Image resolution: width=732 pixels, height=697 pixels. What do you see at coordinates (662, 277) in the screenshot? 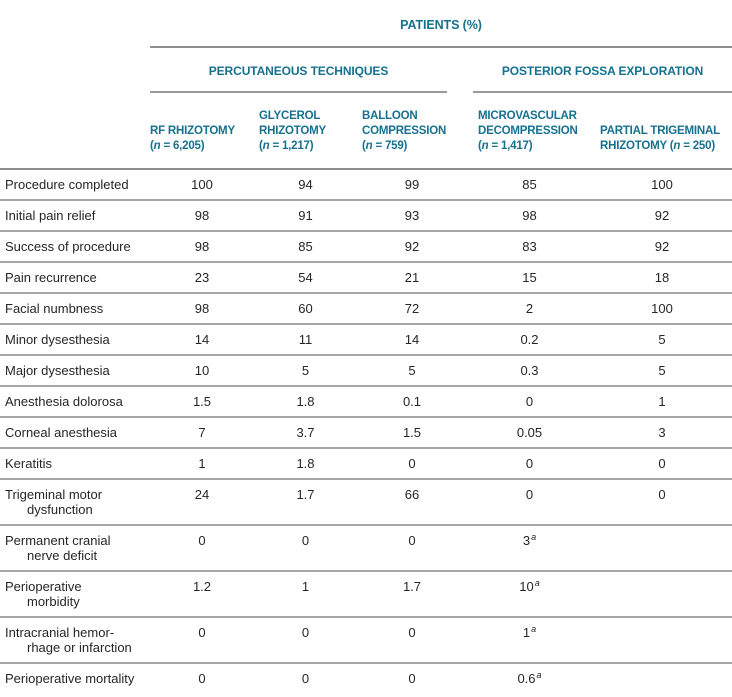
I see `value-cell: 18` at bounding box center [662, 277].